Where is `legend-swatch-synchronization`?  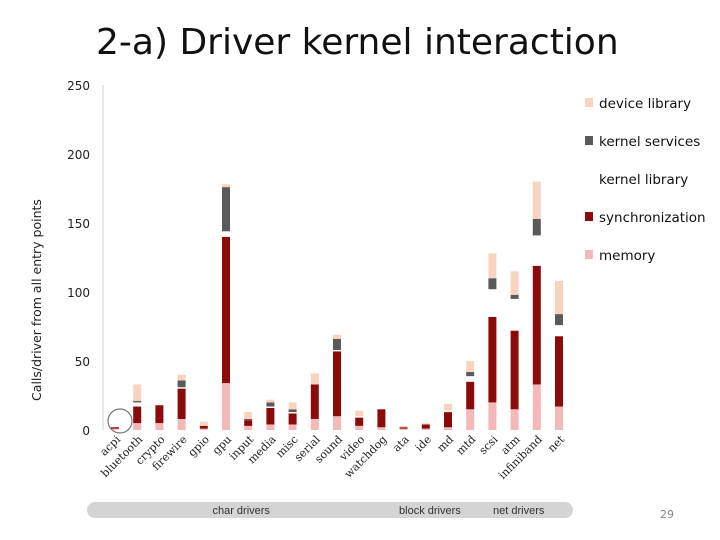 legend-swatch-synchronization is located at coordinates (589, 216).